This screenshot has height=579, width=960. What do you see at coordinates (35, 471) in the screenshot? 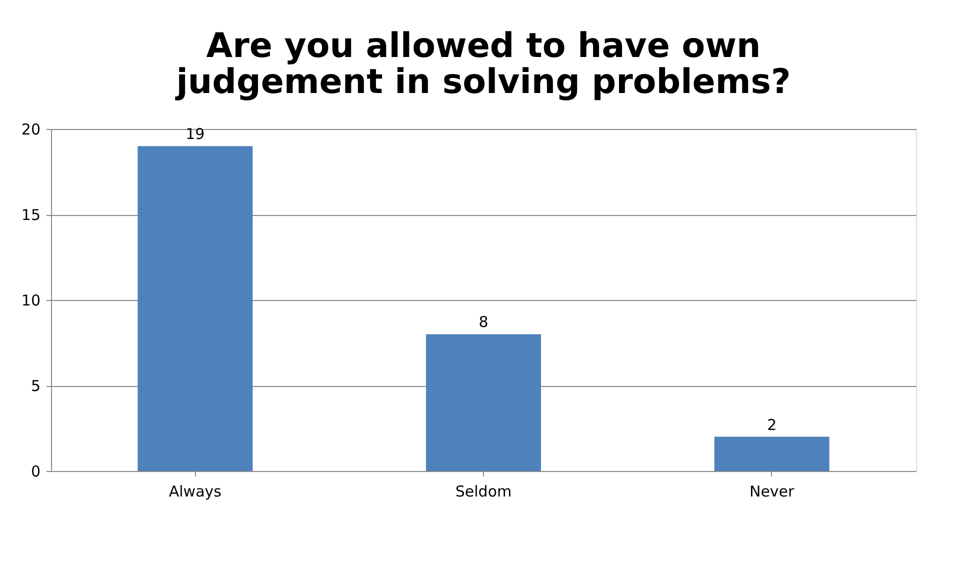
I see `y-tick-label: 0` at bounding box center [35, 471].